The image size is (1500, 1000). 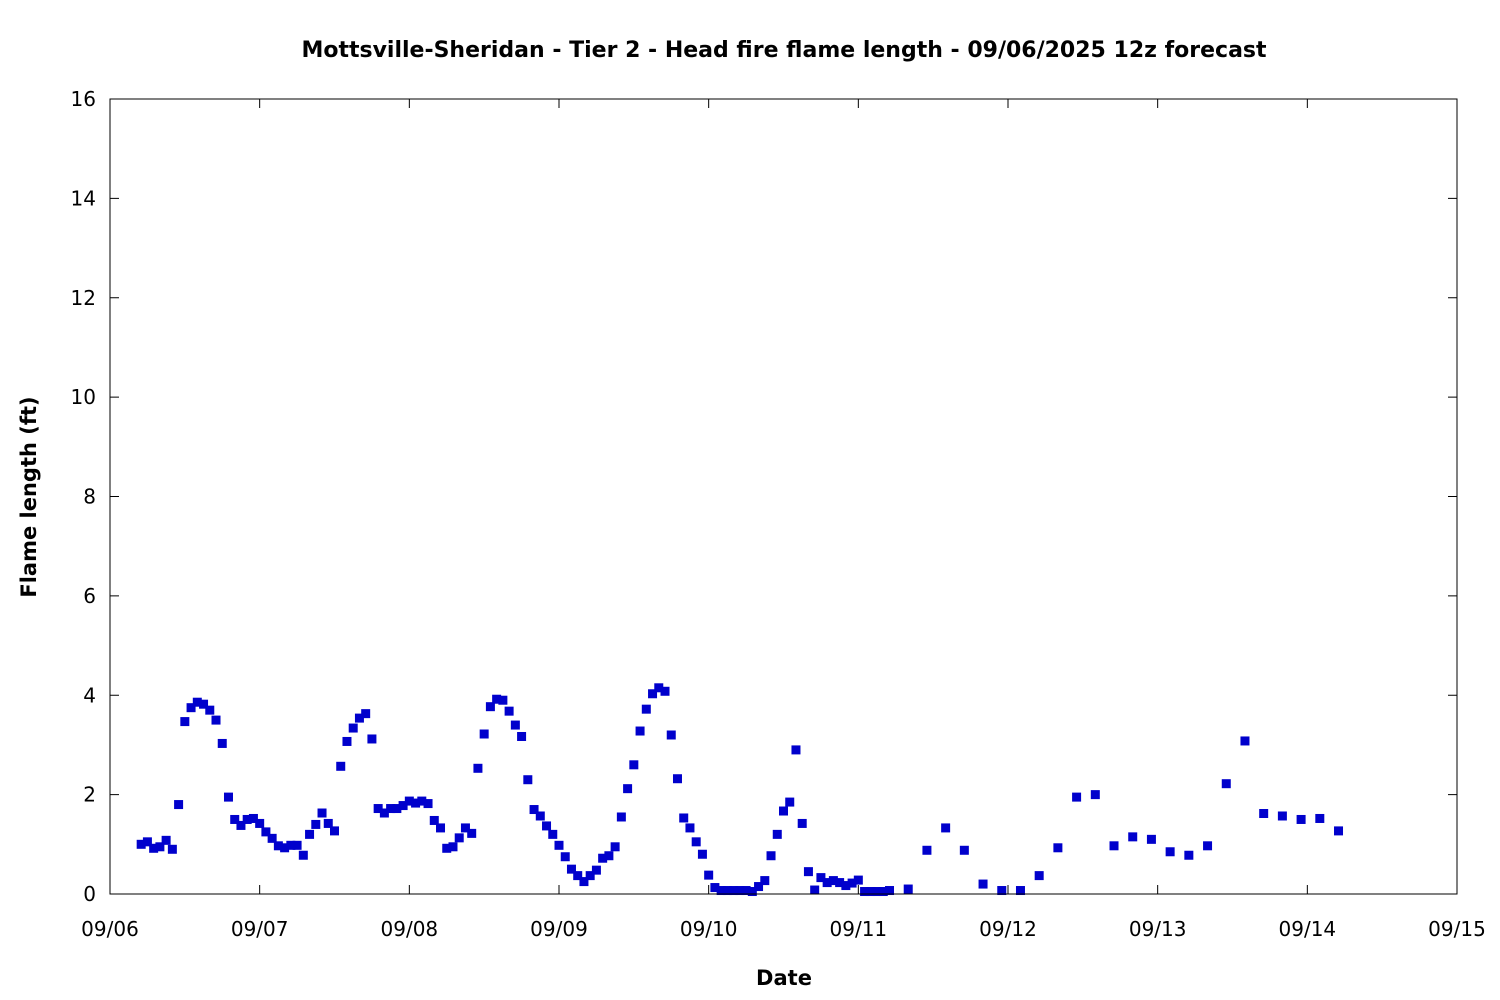 What do you see at coordinates (83, 198) in the screenshot?
I see `y-tick-label: 14` at bounding box center [83, 198].